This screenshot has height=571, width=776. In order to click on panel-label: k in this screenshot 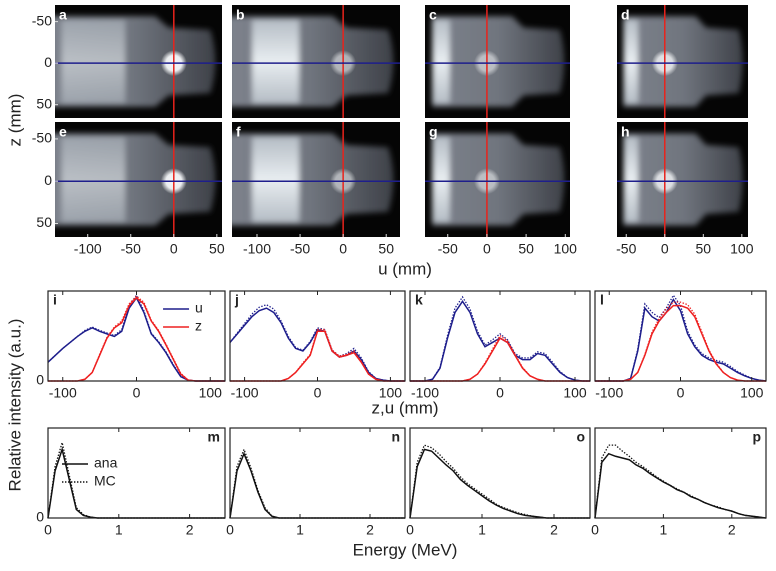, I will do `click(419, 300)`.